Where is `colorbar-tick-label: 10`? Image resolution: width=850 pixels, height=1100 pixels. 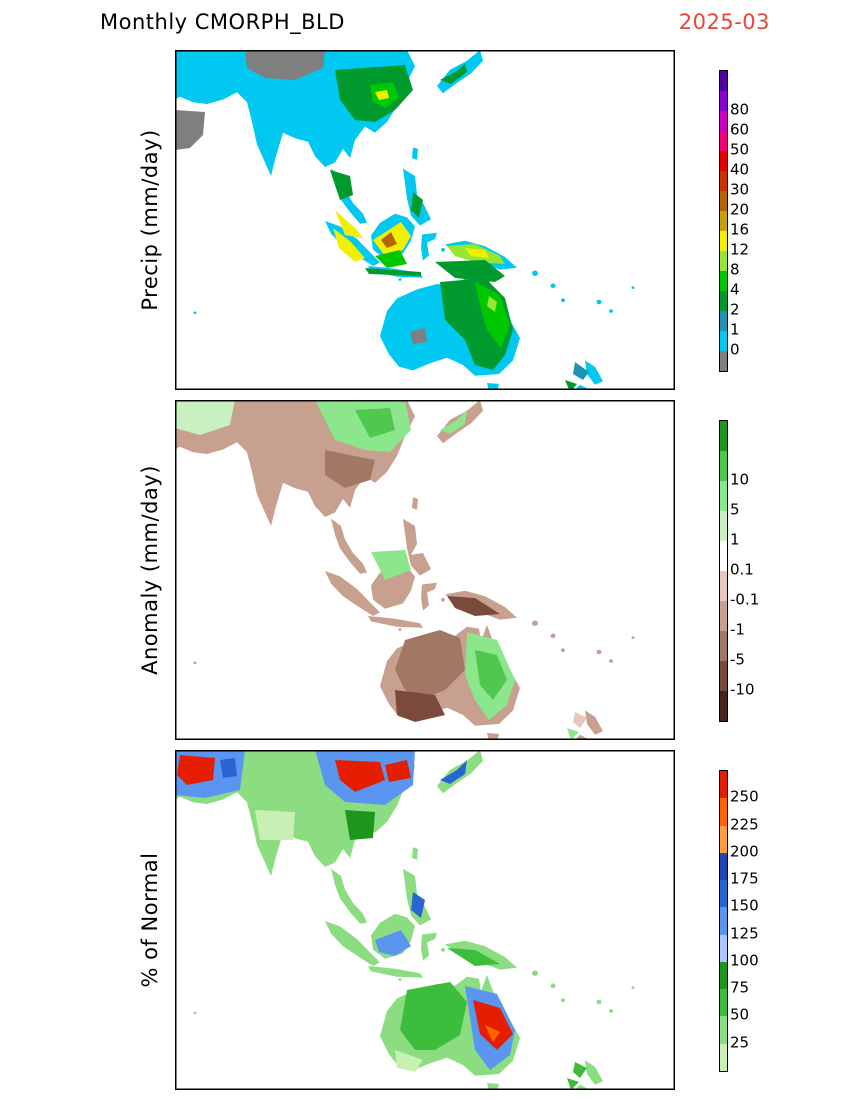
colorbar-tick-label: 10 is located at coordinates (740, 479).